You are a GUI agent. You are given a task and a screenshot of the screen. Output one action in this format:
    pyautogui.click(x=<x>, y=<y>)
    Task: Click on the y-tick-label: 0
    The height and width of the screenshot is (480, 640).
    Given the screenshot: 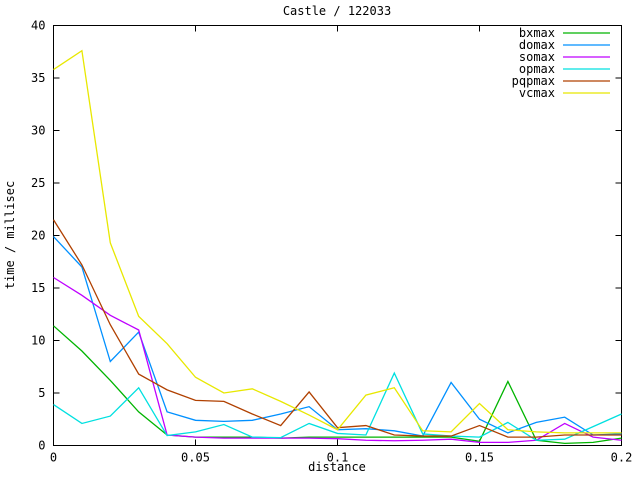 What is the action you would take?
    pyautogui.click(x=41, y=446)
    